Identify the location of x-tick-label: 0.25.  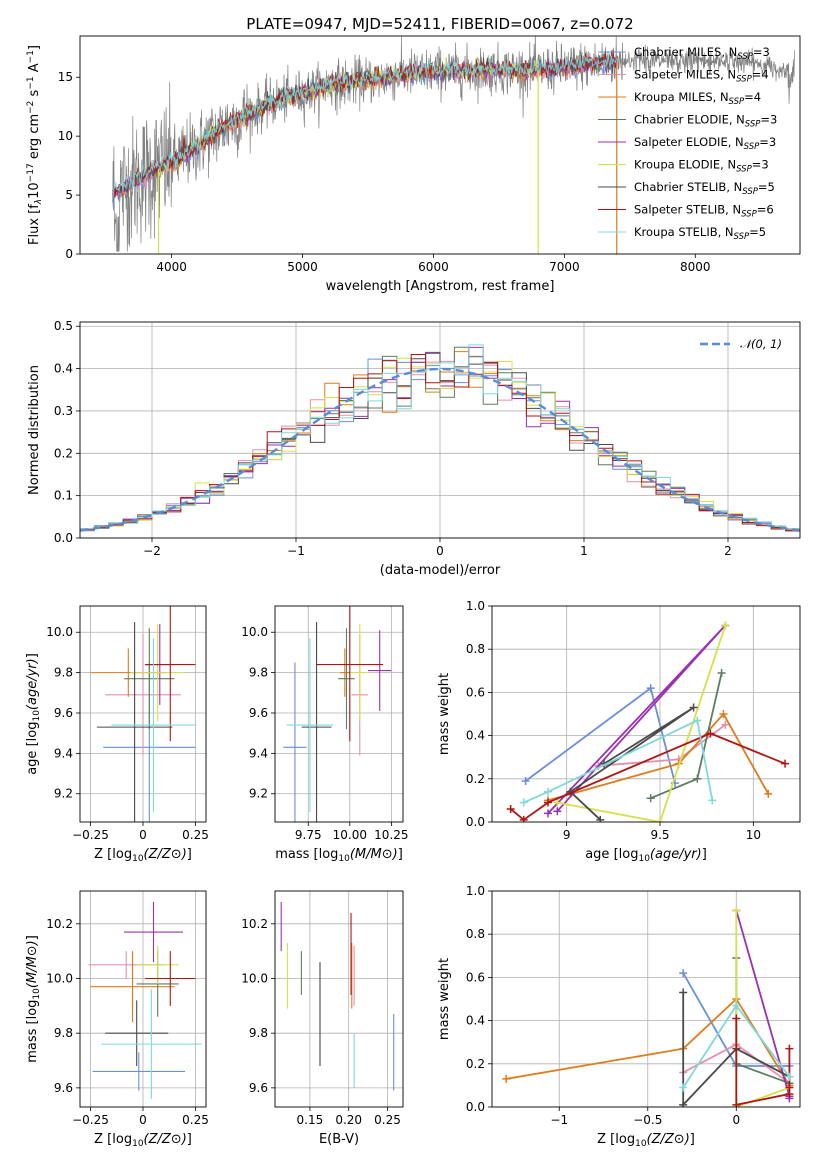
(387, 1120).